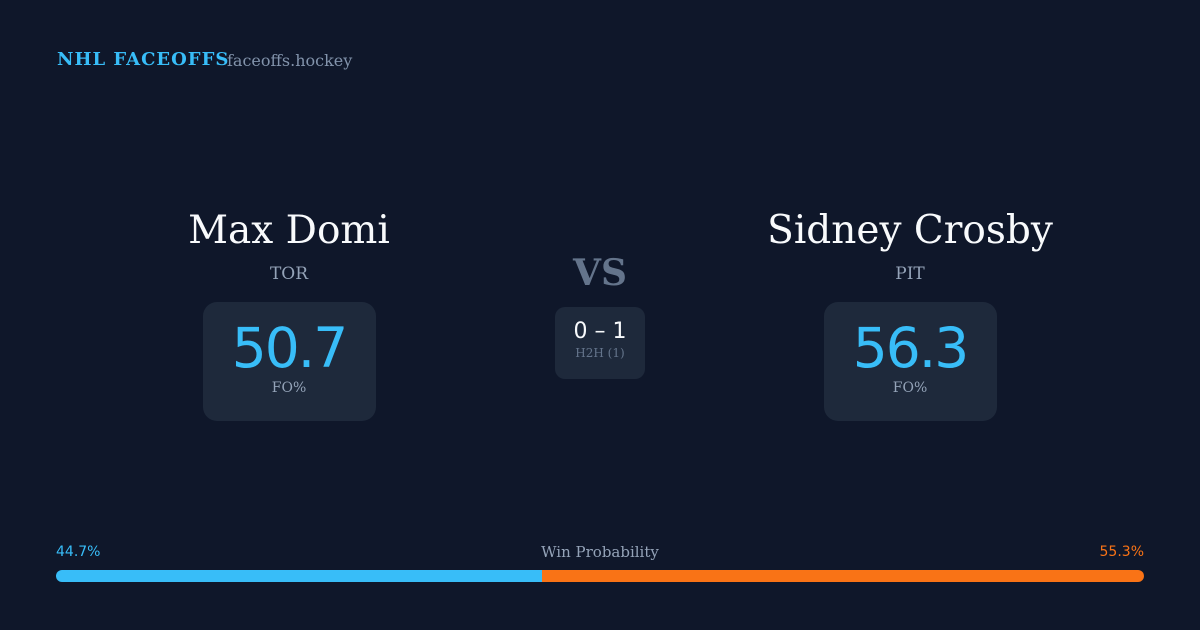 The height and width of the screenshot is (630, 1200). I want to click on h2h-card: 0 – 1 H2H (1), so click(600, 343).